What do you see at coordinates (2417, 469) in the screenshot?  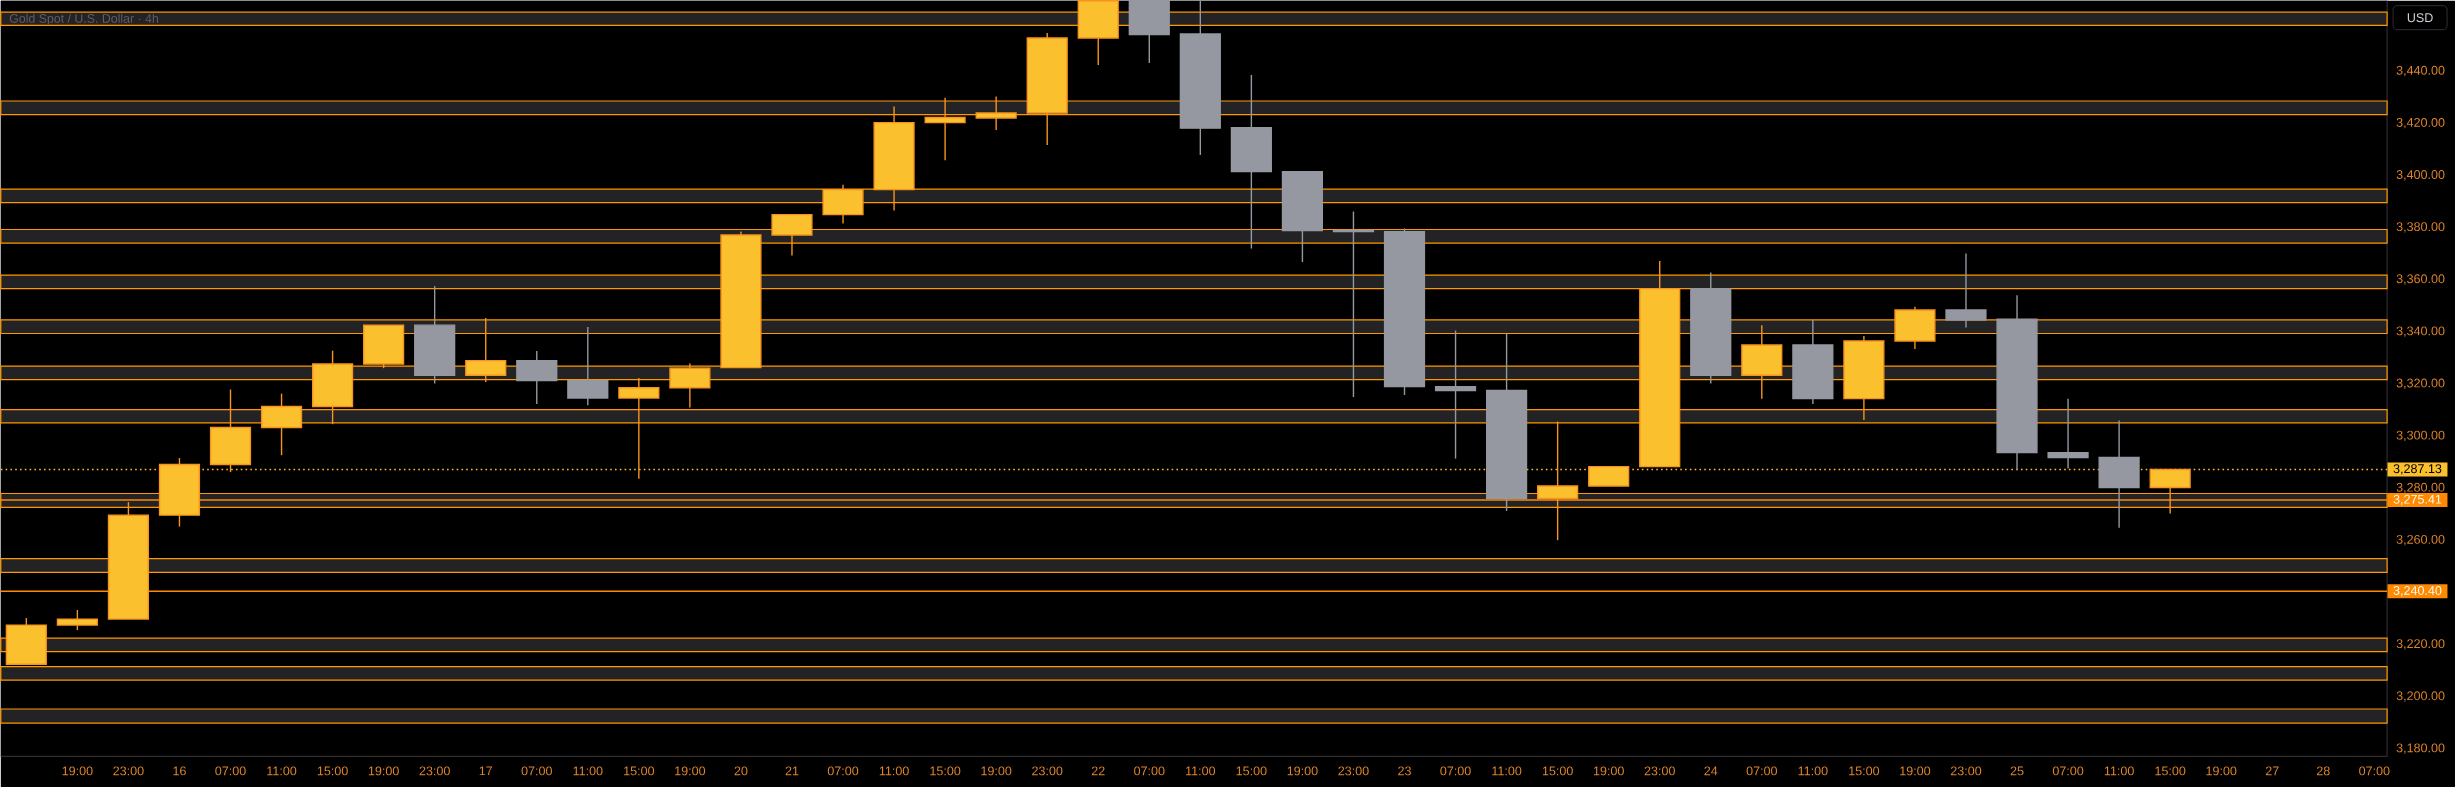 I see `ref-line-label: 3,287.13` at bounding box center [2417, 469].